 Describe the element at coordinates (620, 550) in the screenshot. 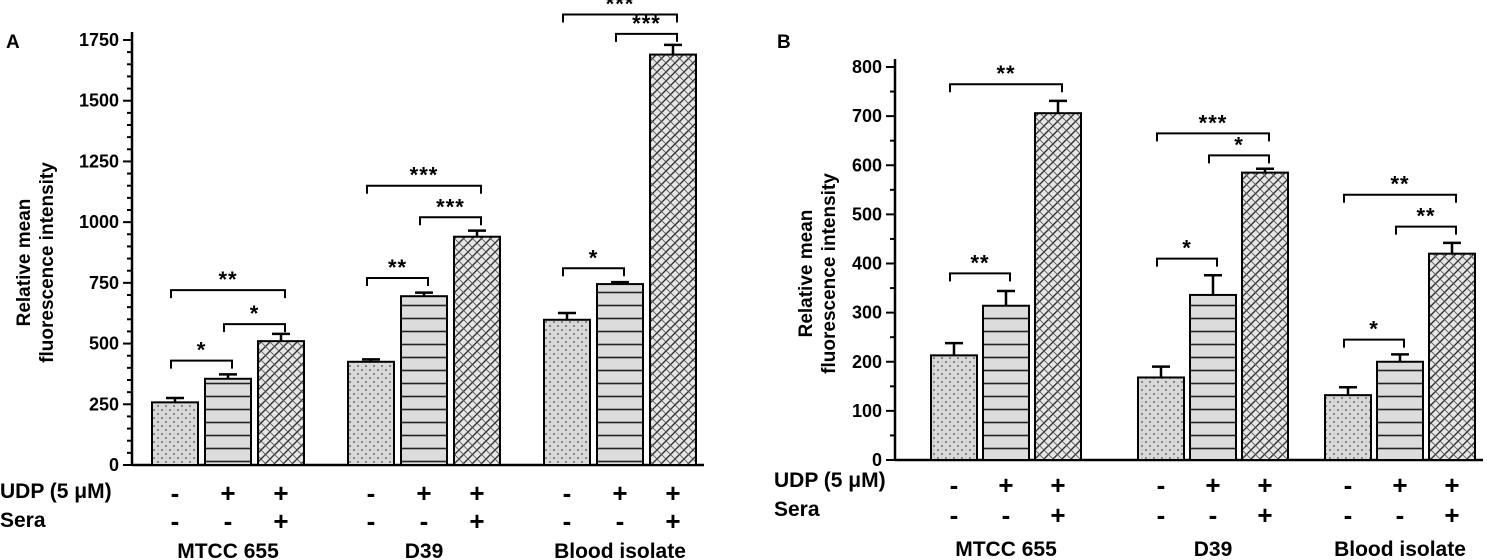

I see `group-label: Blood isolate` at that location.